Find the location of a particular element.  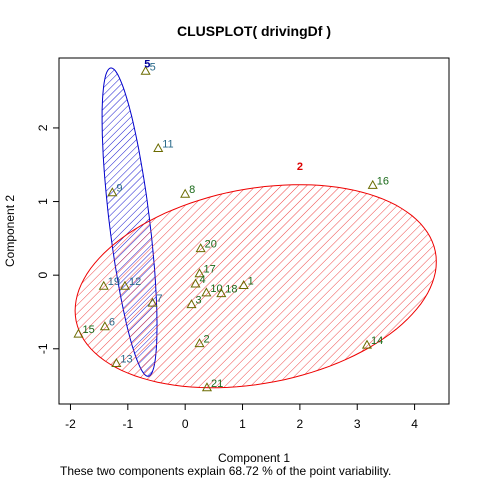

point-label-21: 21 is located at coordinates (217, 384).